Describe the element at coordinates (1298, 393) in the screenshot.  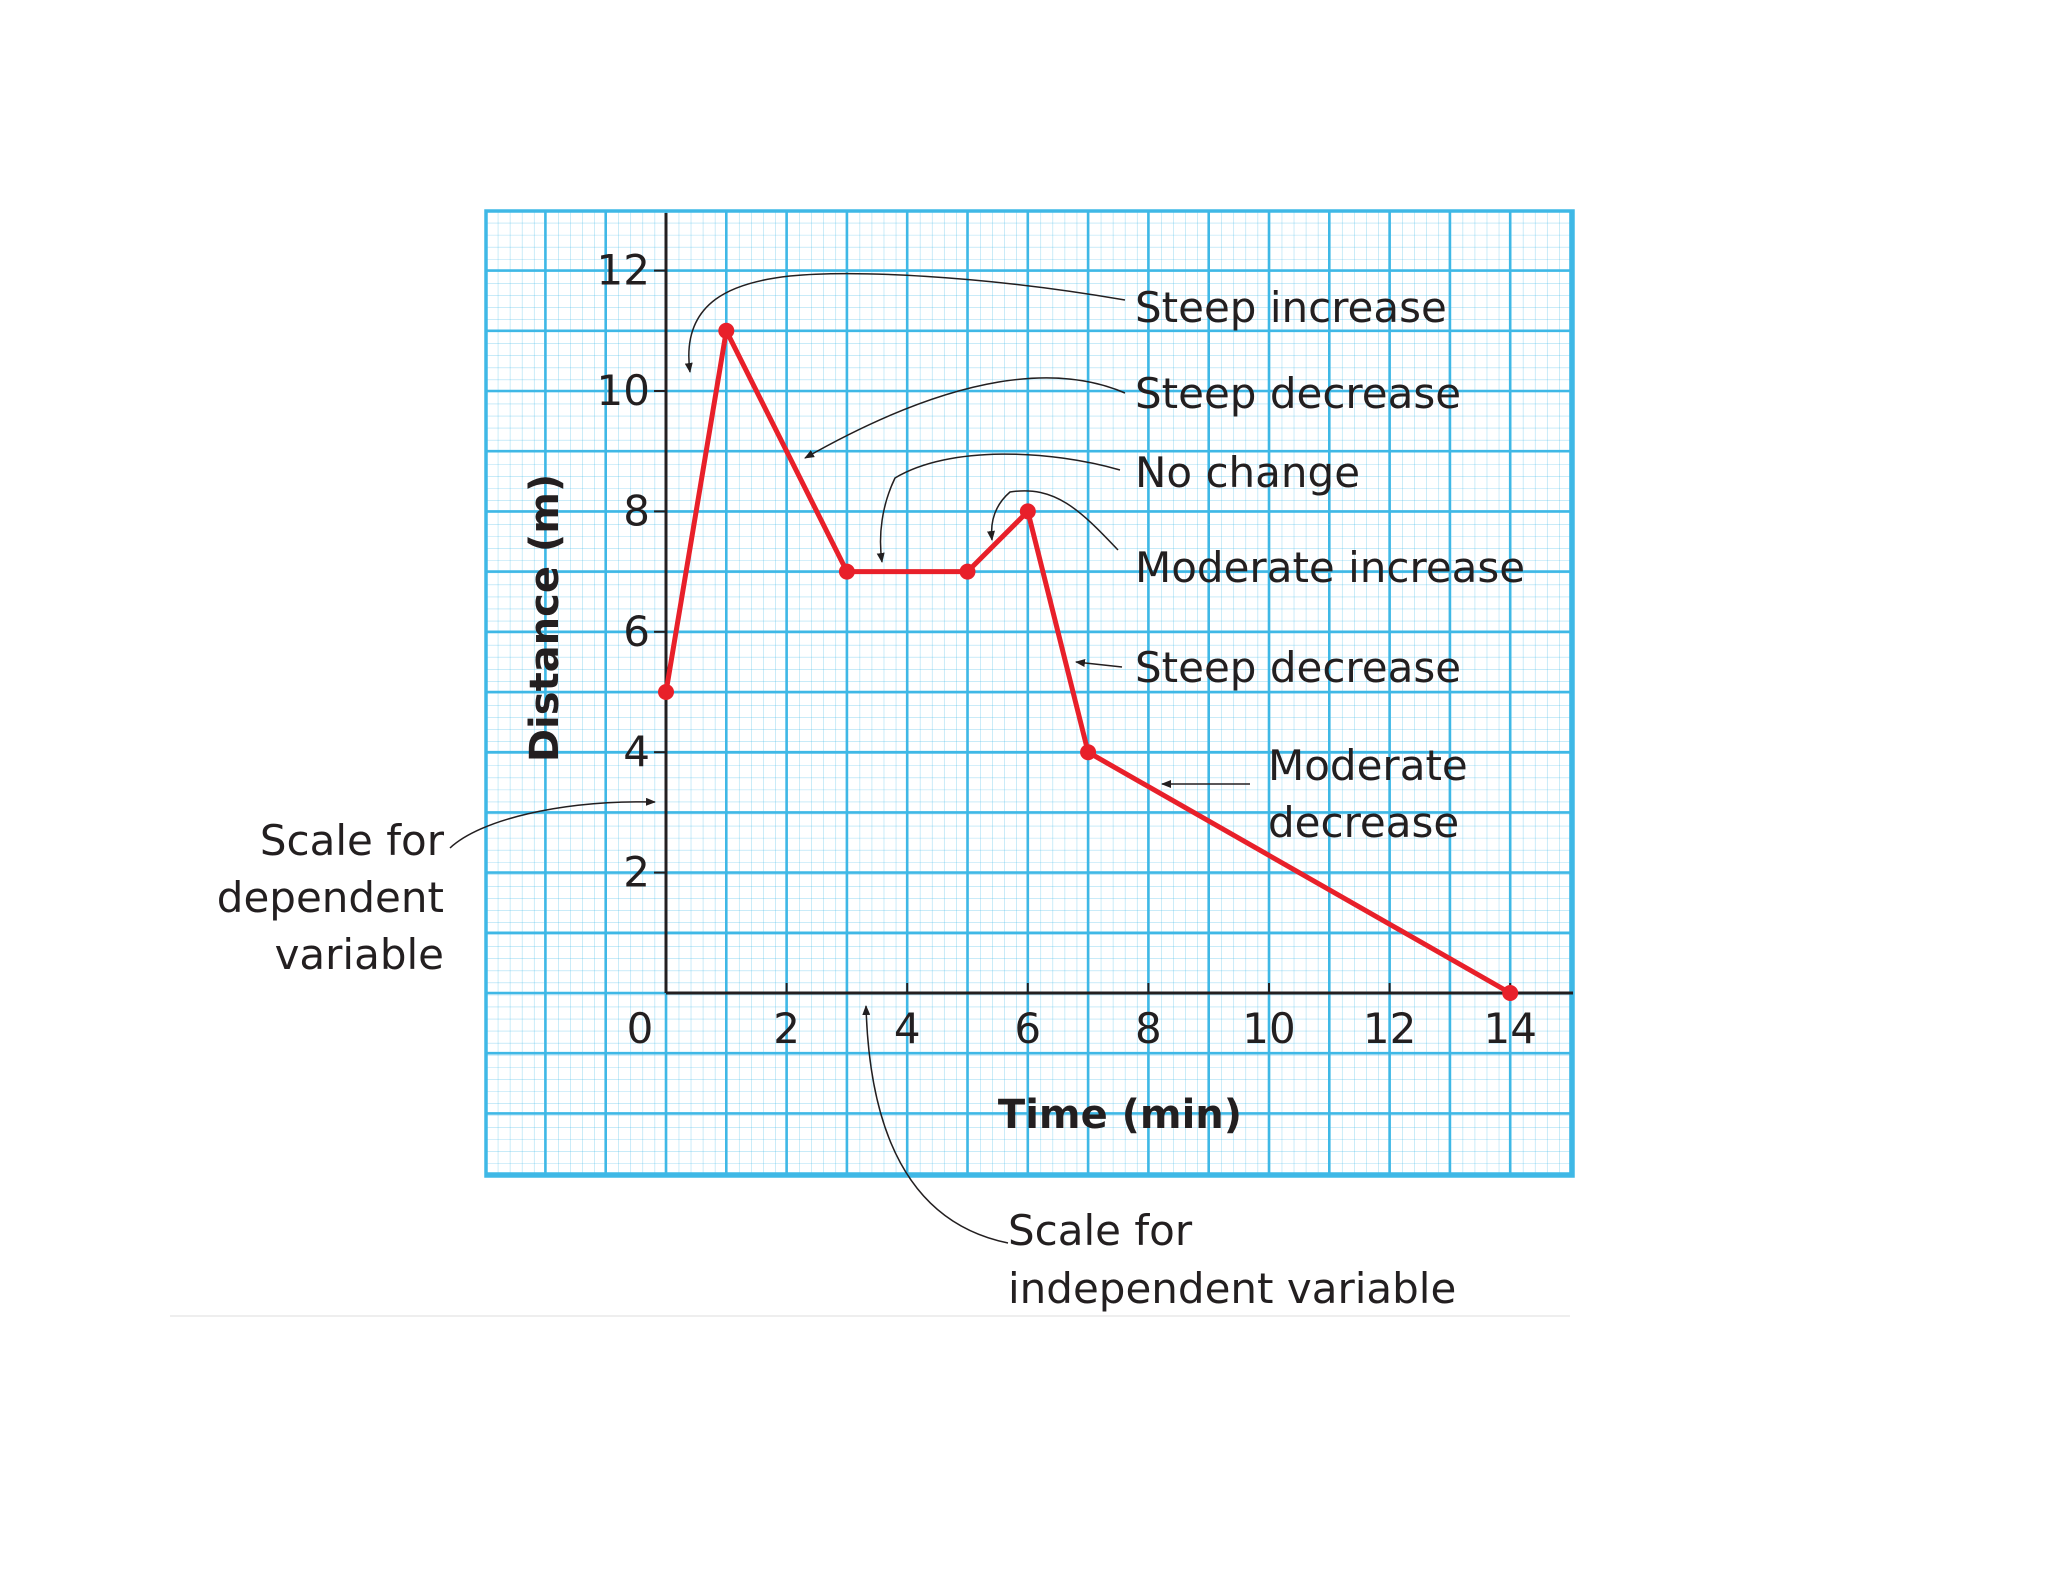
I see `annotation-steep-decrease-1: Steep decrease` at that location.